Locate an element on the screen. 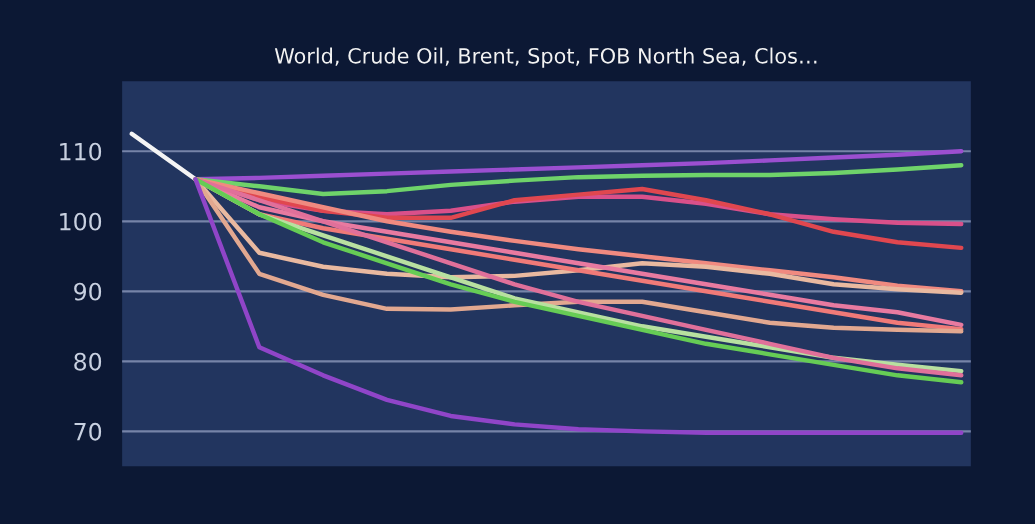  y-tick-label: 90 is located at coordinates (88, 291).